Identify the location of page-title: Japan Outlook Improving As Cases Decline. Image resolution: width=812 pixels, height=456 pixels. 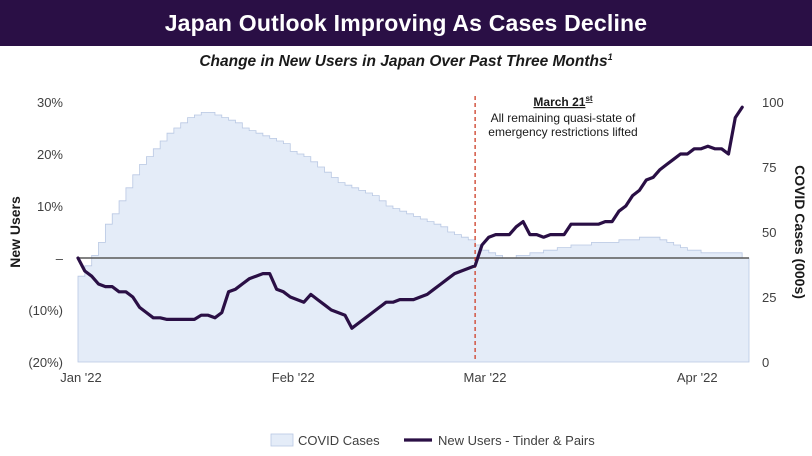
(406, 22).